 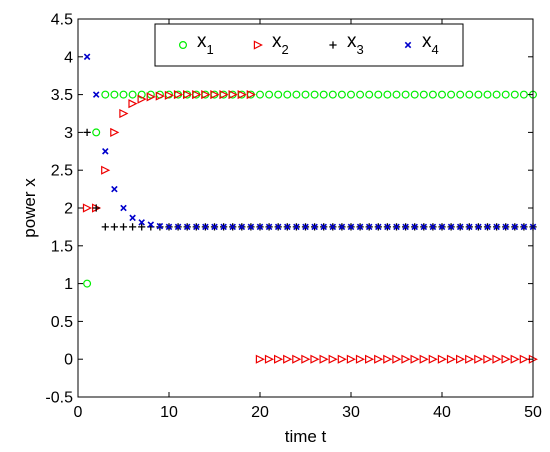 What do you see at coordinates (68, 133) in the screenshot?
I see `y-tick-label: 3` at bounding box center [68, 133].